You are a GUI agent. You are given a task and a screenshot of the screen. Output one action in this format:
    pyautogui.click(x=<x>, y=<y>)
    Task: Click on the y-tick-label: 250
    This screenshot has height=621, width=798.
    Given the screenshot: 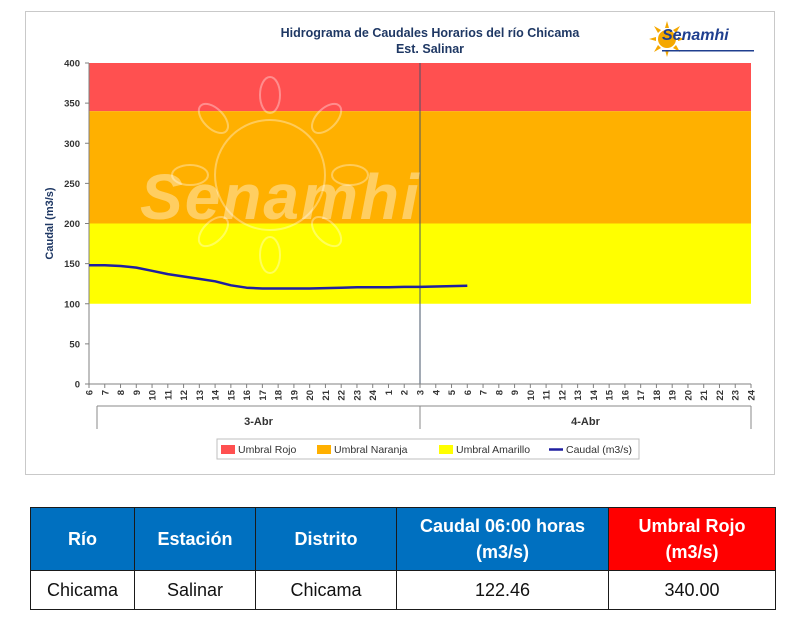 What is the action you would take?
    pyautogui.click(x=72, y=184)
    